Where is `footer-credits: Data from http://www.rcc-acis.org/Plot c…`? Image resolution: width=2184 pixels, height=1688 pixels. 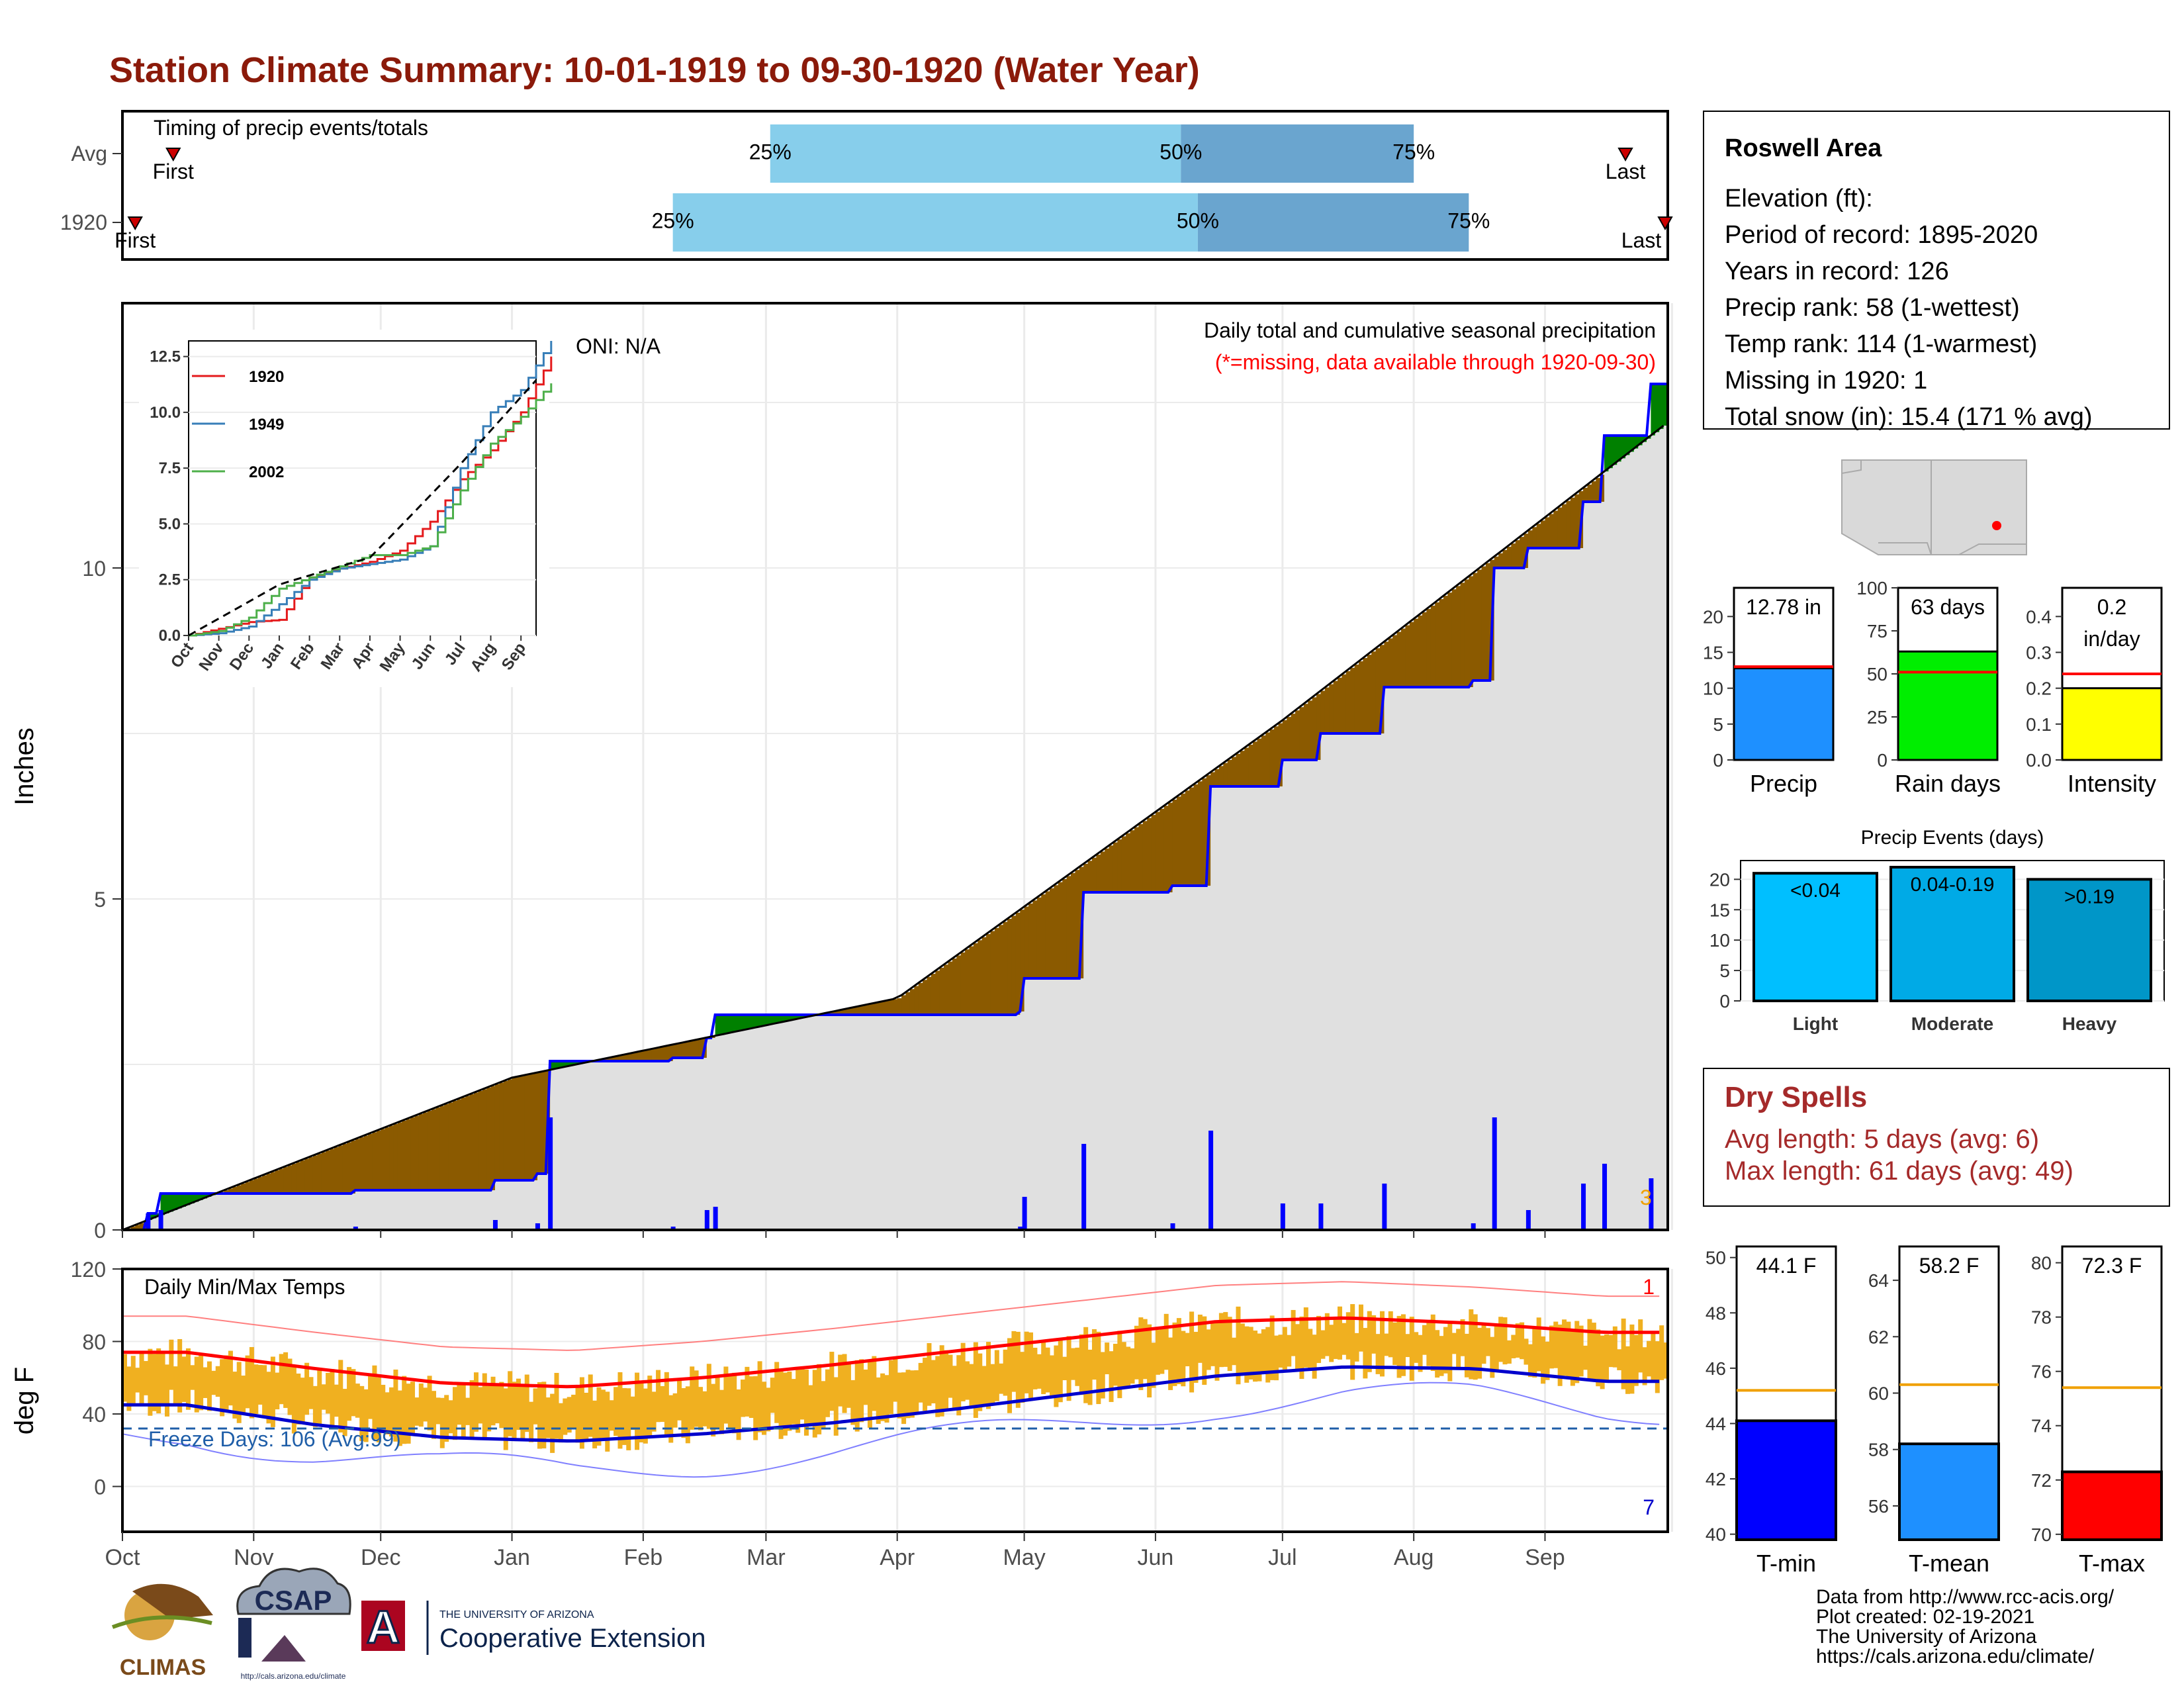 footer-credits: Data from http://www.rcc-acis.org/Plot c… is located at coordinates (1965, 1626).